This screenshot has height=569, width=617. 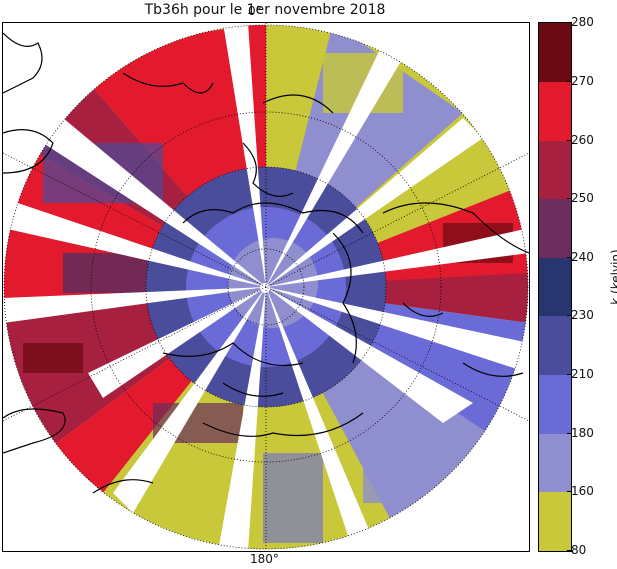 I want to click on map-title: Tb36h pour le 1er novembre 2018, so click(x=265, y=10).